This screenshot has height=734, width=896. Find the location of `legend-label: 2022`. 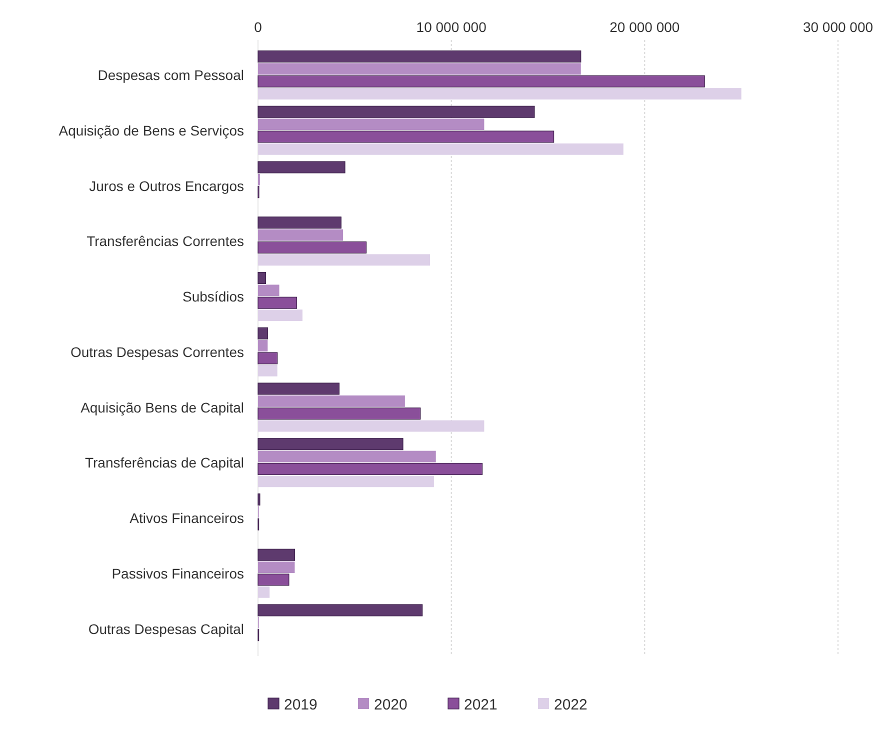

legend-label: 2022 is located at coordinates (571, 705).